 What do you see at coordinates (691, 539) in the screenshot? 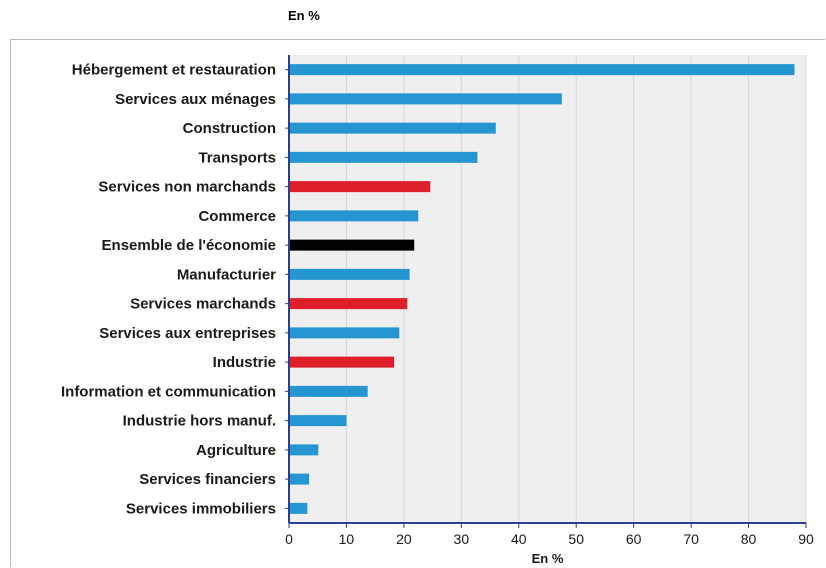
I see `x-tick-label: 70` at bounding box center [691, 539].